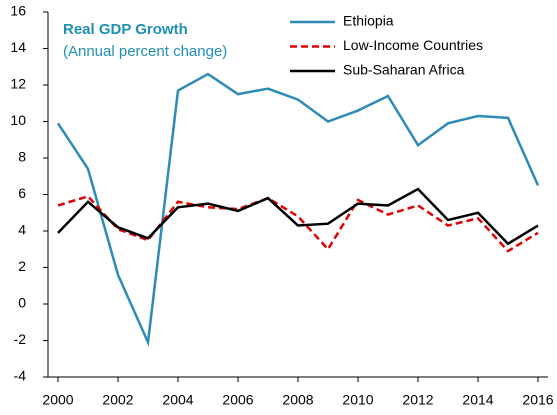  I want to click on legend-label: Low-Income Countries, so click(413, 45).